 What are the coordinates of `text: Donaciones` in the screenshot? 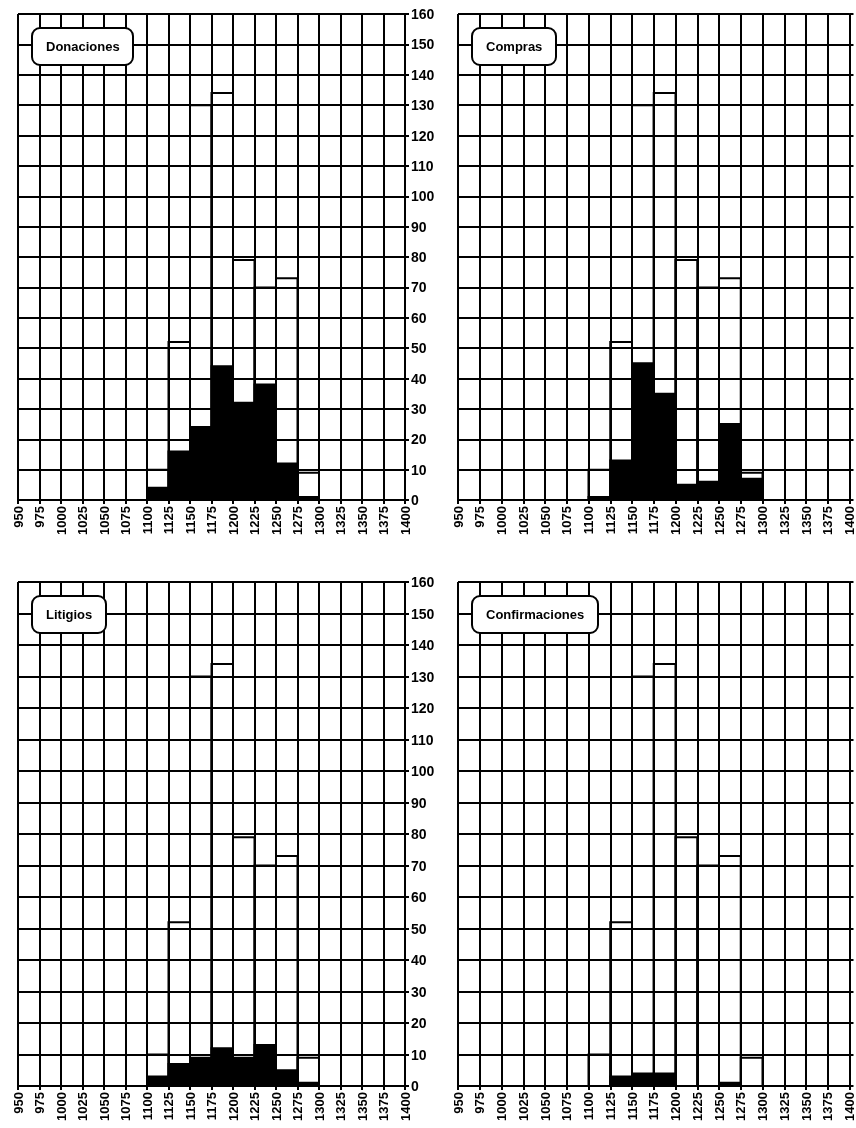 It's located at (83, 46).